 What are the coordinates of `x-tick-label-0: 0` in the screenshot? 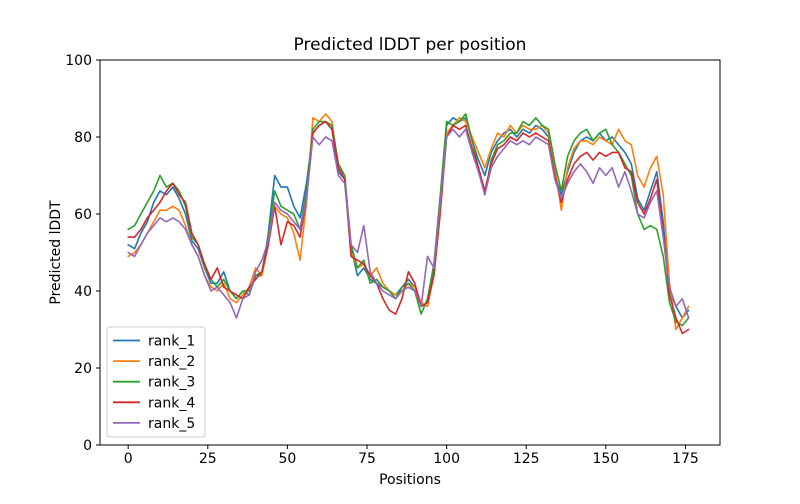 It's located at (128, 459).